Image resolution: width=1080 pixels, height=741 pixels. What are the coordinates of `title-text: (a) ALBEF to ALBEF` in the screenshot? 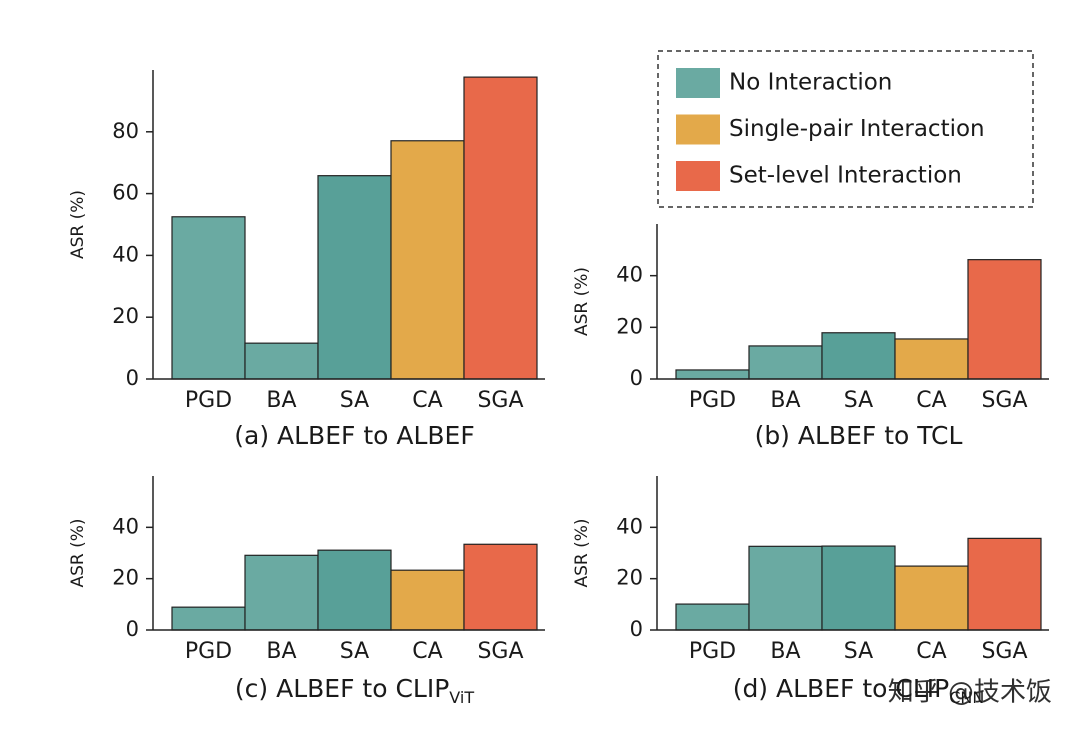 It's located at (354, 435).